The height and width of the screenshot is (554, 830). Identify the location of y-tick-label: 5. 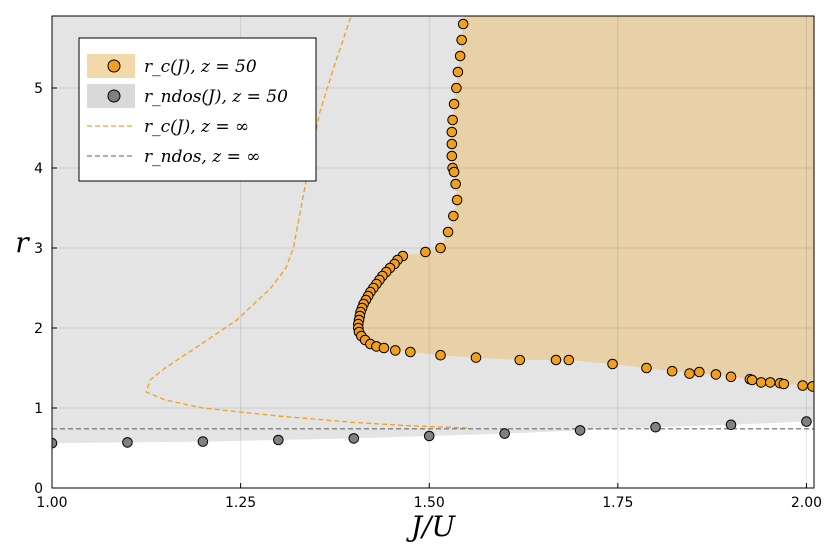
(38, 89).